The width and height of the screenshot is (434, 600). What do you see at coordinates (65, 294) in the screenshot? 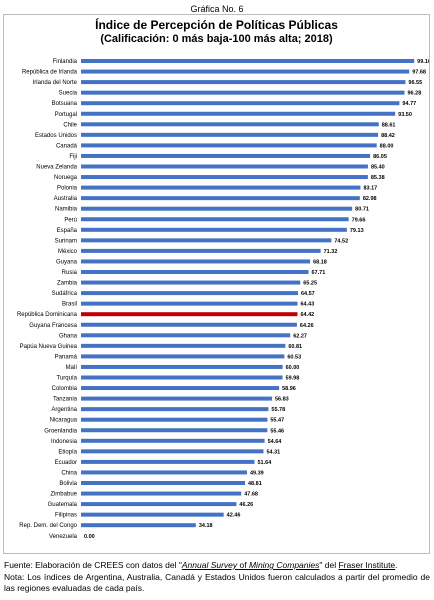
I see `category-label: Sudáfrica` at bounding box center [65, 294].